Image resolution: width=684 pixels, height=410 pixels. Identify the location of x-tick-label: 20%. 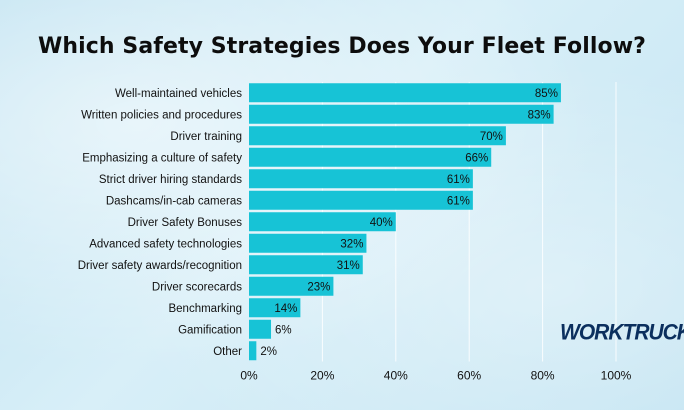
(322, 376).